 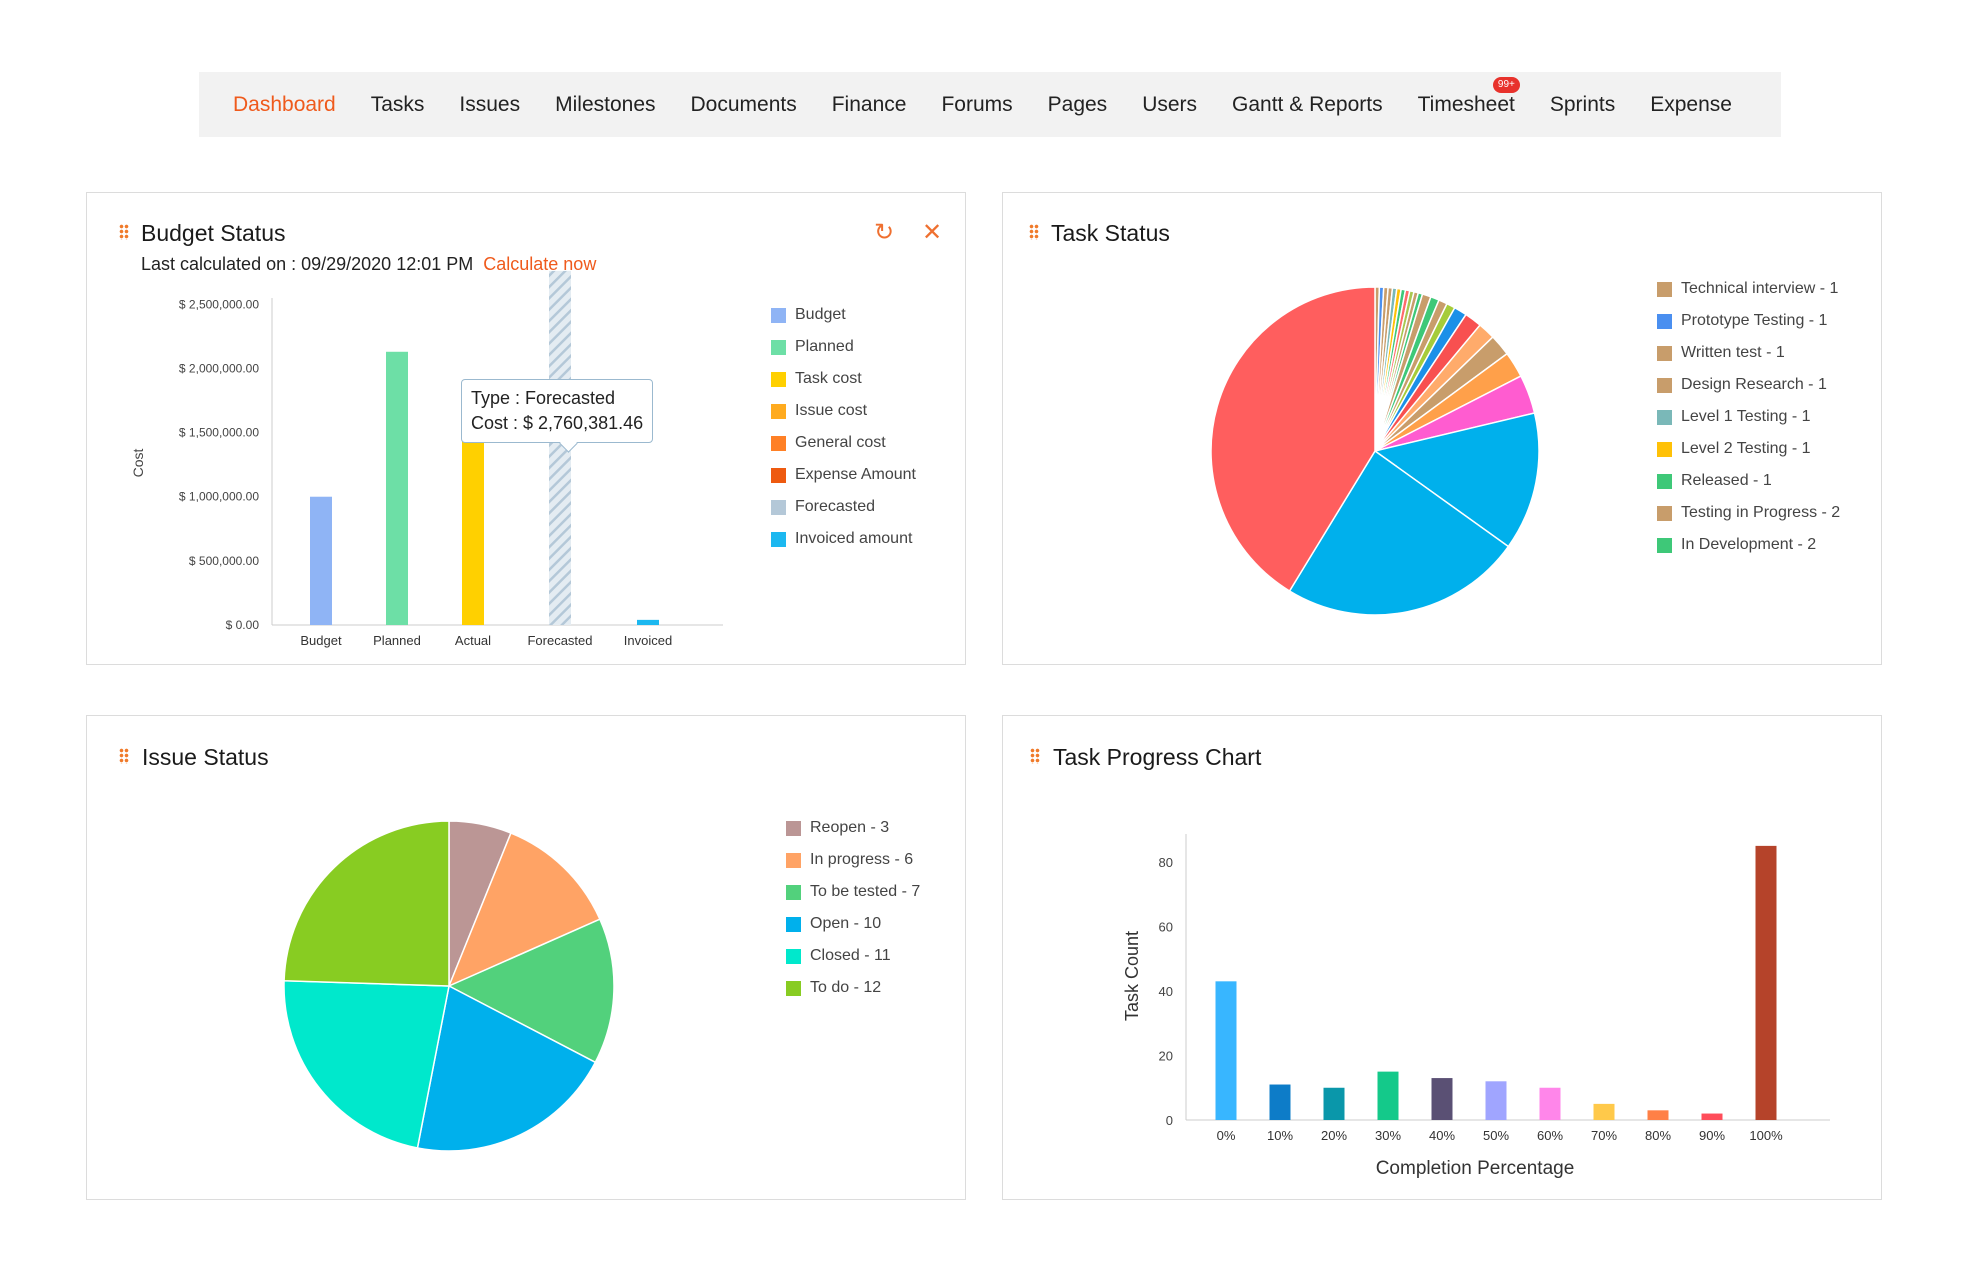 I want to click on budget-legend-item: Issue cost, so click(x=843, y=411).